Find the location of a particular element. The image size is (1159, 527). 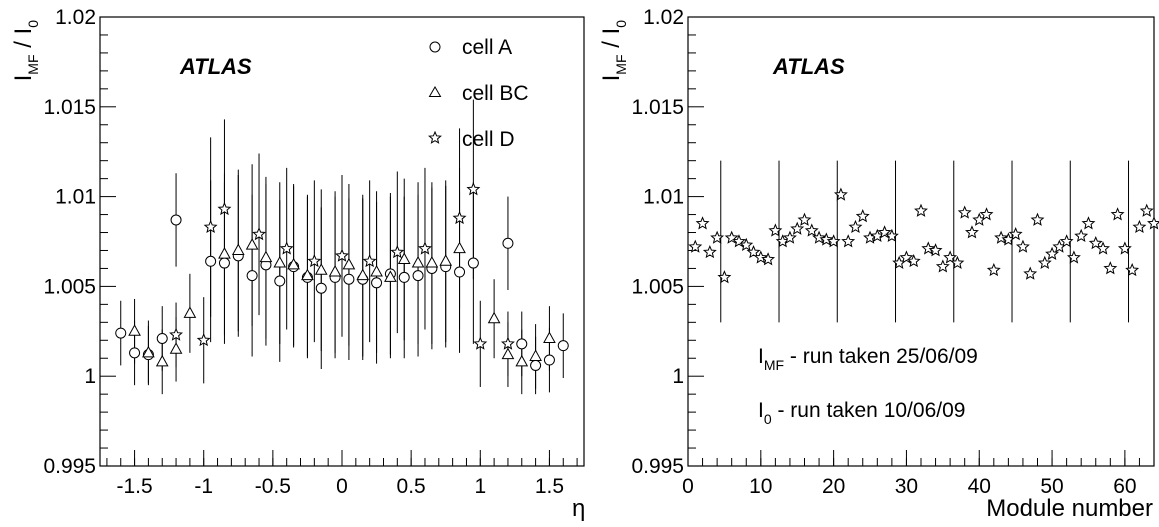

left-x-tick-label: 1 is located at coordinates (480, 486).